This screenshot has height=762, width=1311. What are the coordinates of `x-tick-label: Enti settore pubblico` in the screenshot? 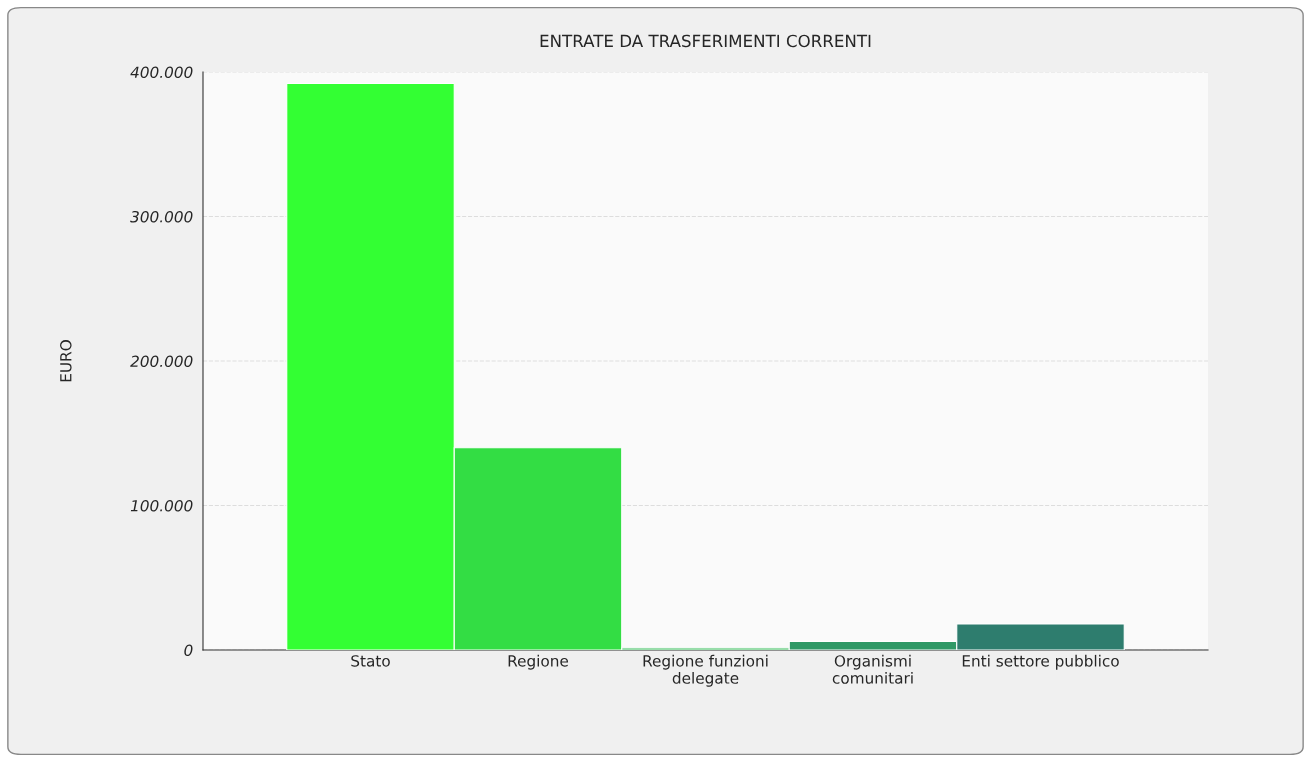 It's located at (1040, 662).